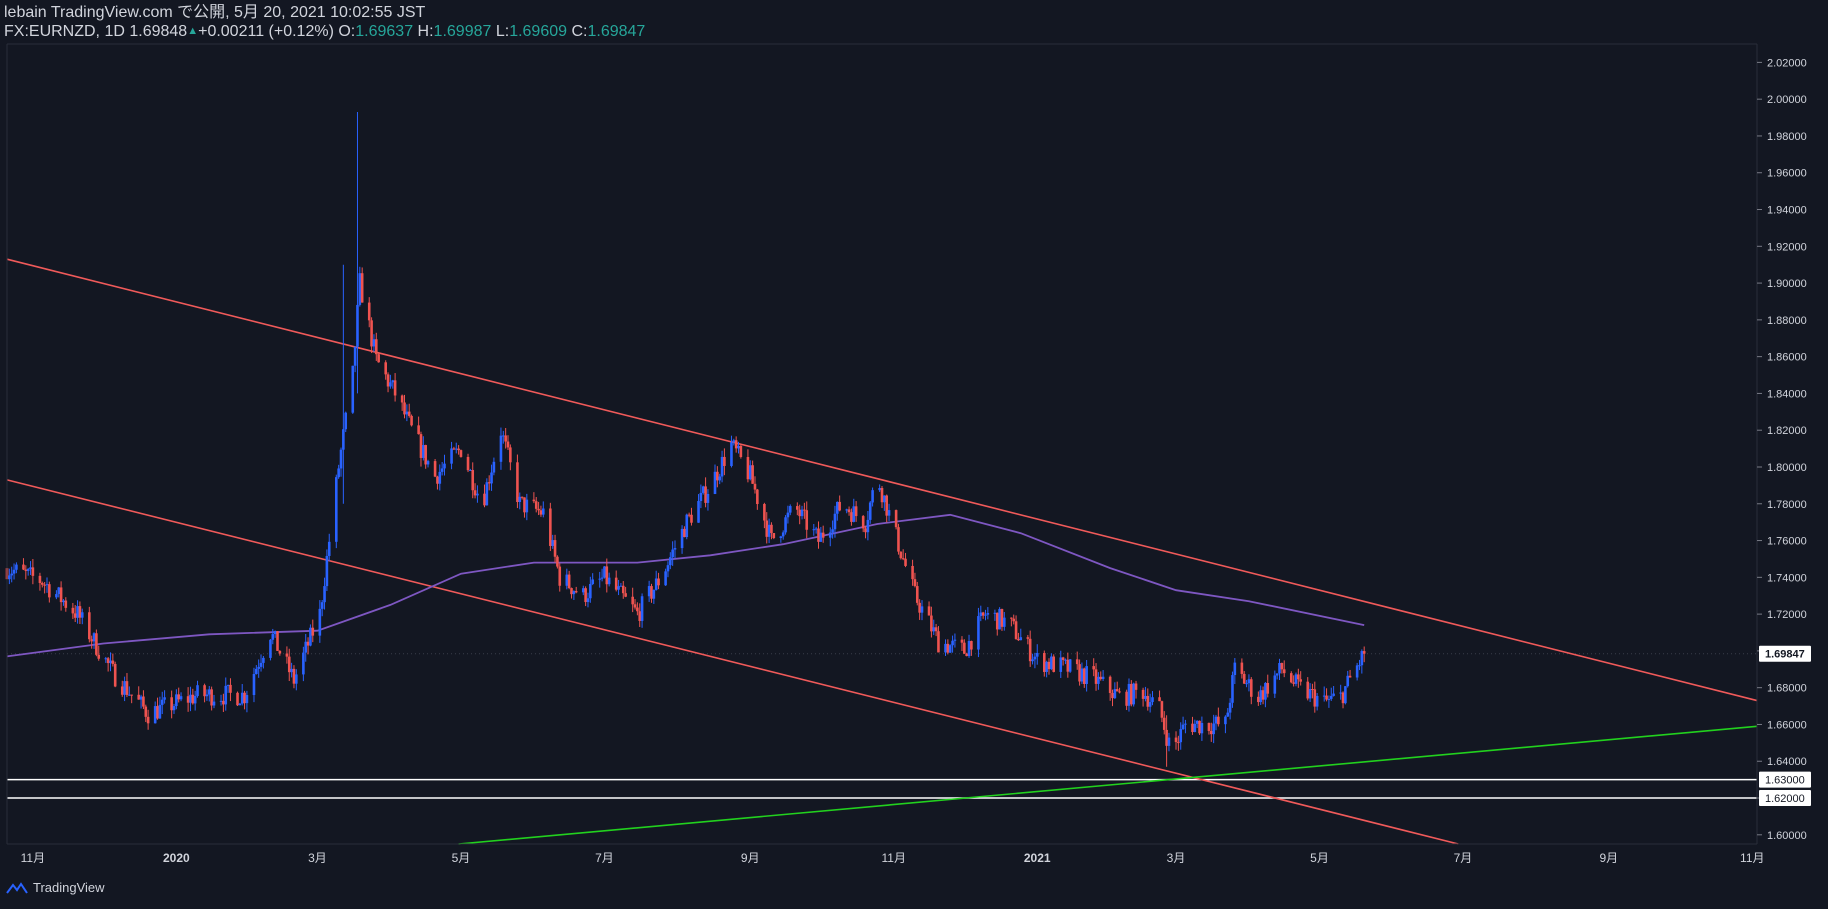 This screenshot has width=1828, height=909. I want to click on footer-brand: TradingView, so click(55, 887).